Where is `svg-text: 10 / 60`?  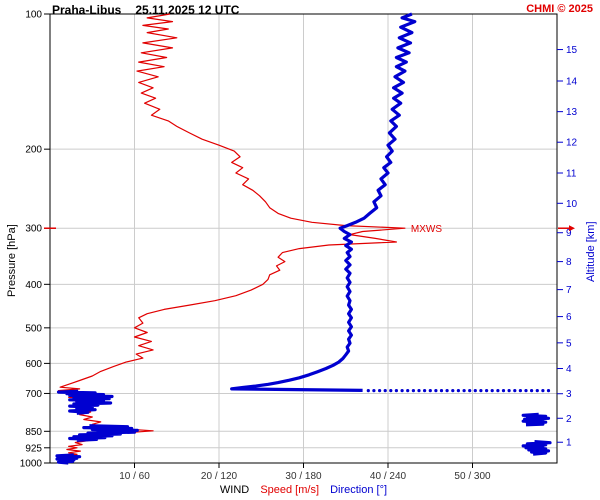 svg-text: 10 / 60 is located at coordinates (134, 476).